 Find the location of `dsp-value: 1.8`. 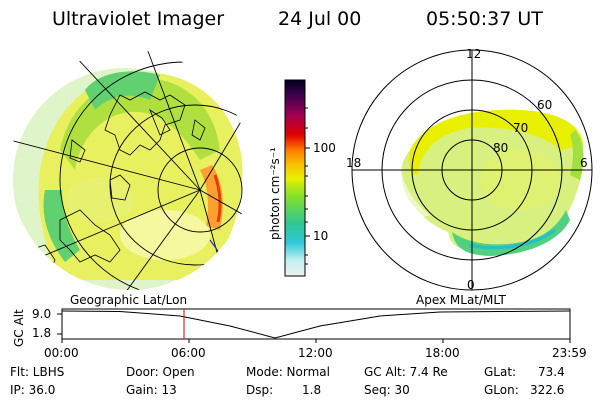

dsp-value: 1.8 is located at coordinates (312, 390).